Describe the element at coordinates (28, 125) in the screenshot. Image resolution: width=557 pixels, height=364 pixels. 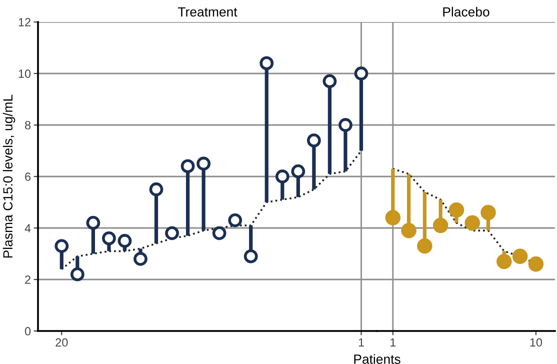
I see `y-tick-label: 8` at that location.